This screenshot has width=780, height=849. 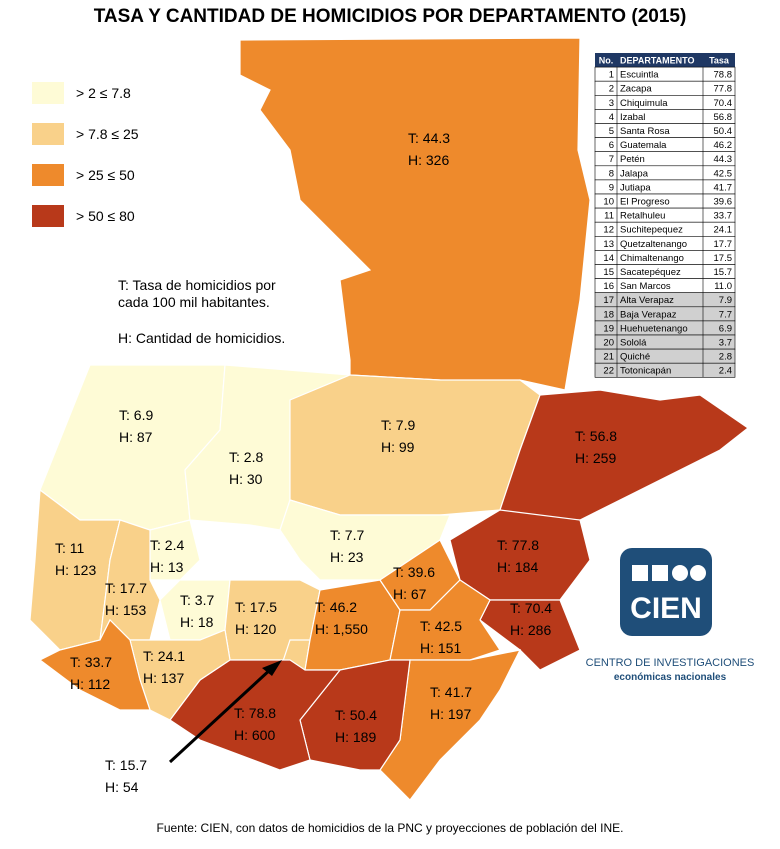 I want to click on table-cell: 77.8, so click(x=723, y=89).